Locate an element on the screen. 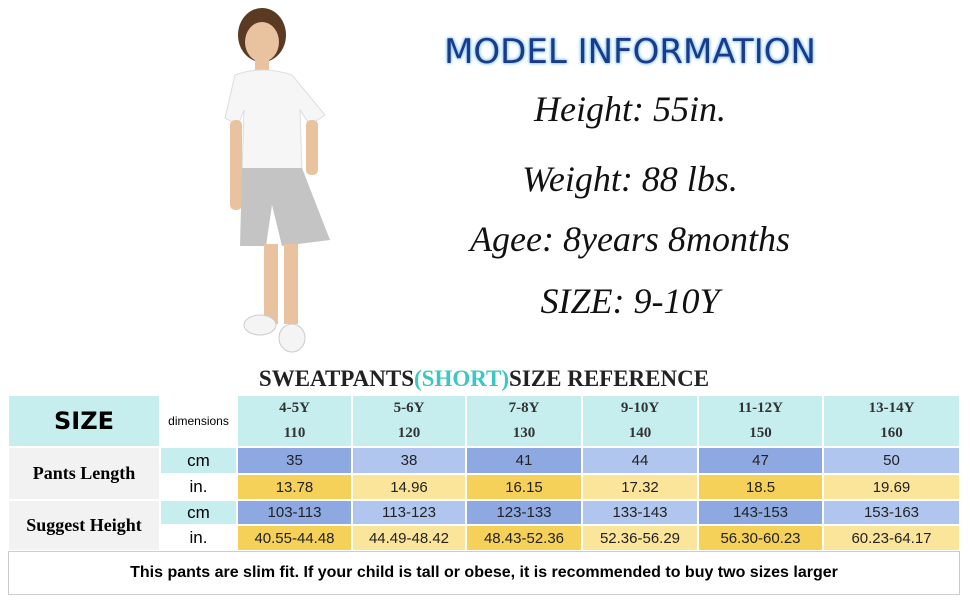 This screenshot has height=600, width=970. model-title: MODEL INFORMATION is located at coordinates (630, 52).